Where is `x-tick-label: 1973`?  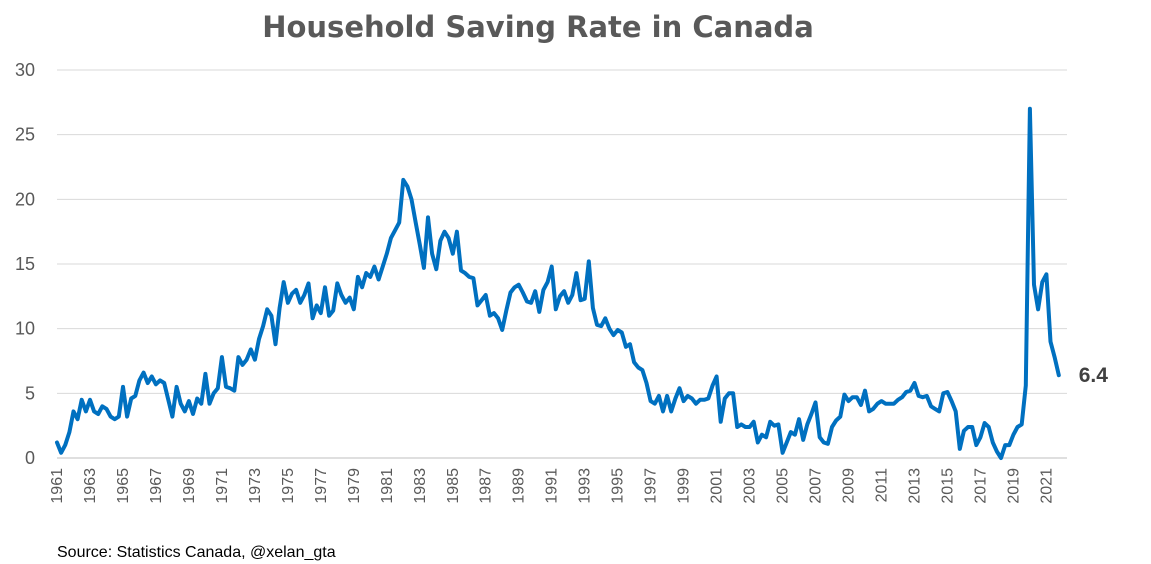
x-tick-label: 1973 is located at coordinates (255, 486).